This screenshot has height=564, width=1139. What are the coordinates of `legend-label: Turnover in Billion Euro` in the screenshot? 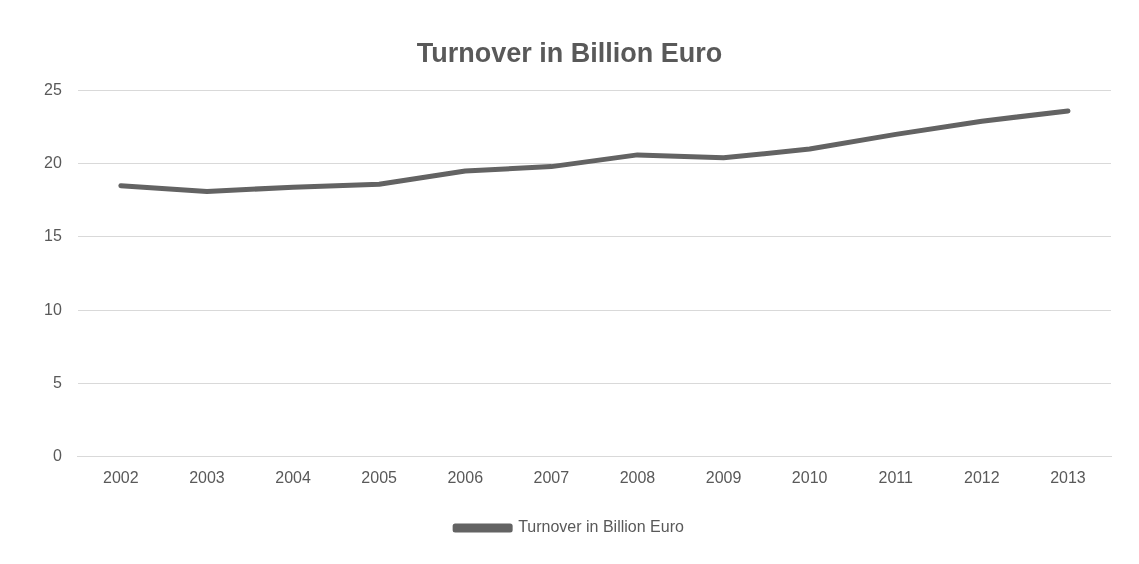 It's located at (601, 527).